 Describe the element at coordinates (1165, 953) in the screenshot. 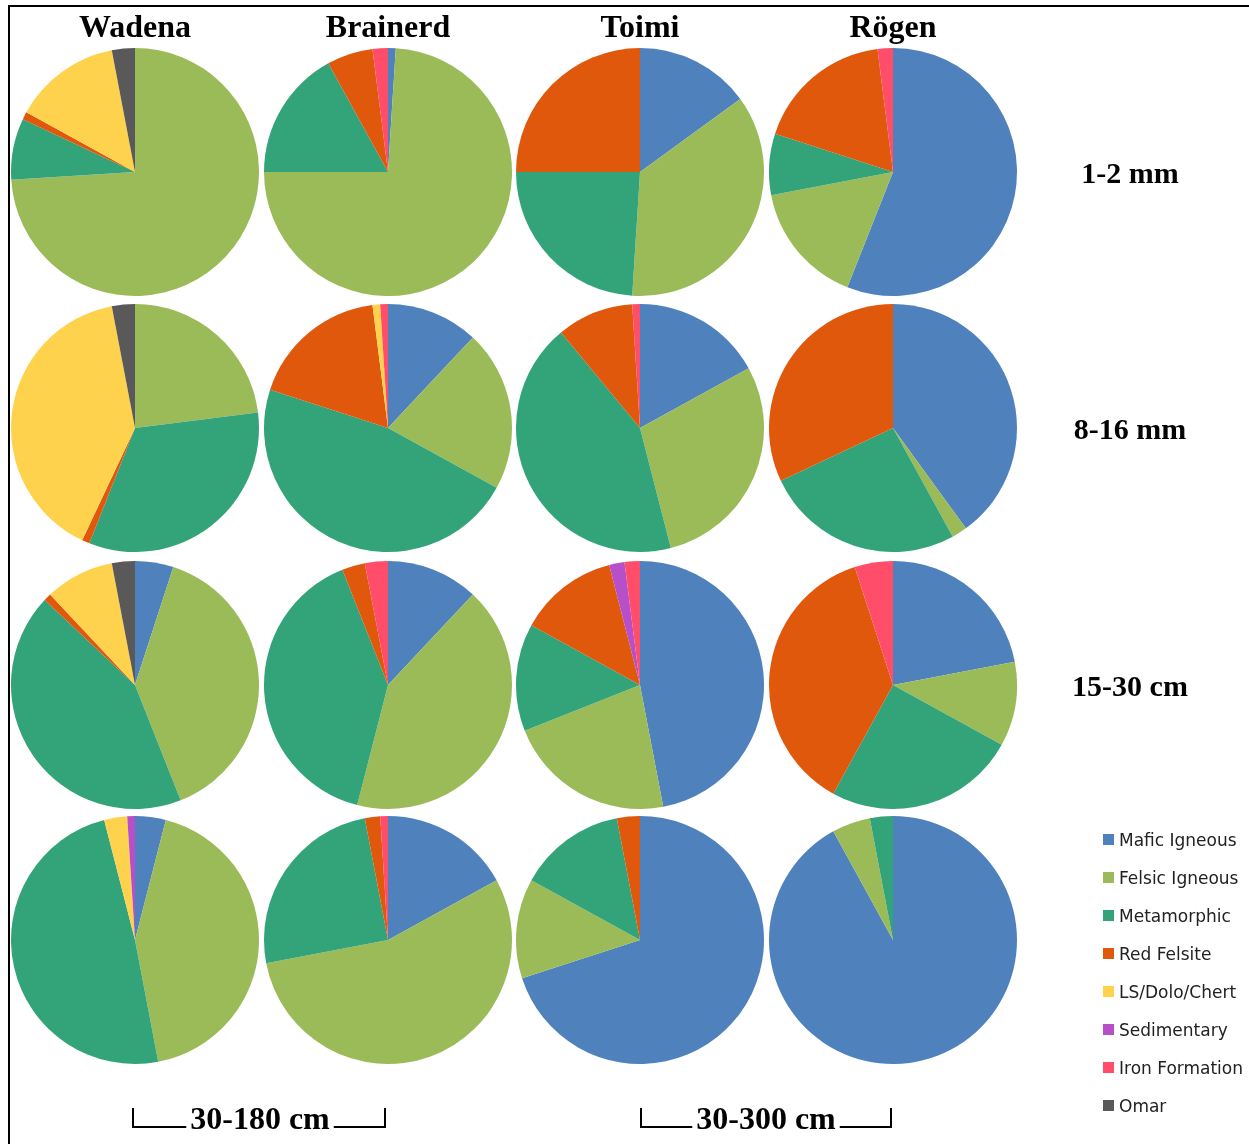

I see `legend-label: Red Felsite` at that location.